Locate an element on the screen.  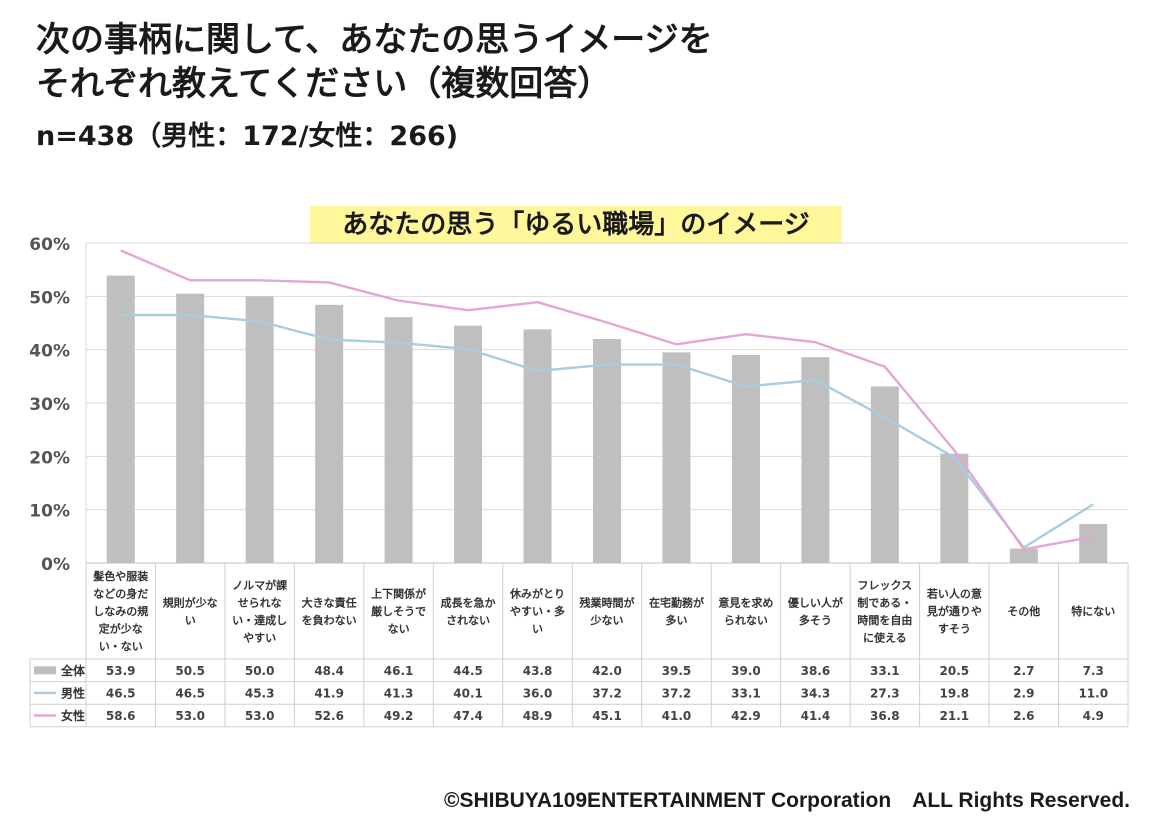
y-tick-label: 40% is located at coordinates (49, 352).